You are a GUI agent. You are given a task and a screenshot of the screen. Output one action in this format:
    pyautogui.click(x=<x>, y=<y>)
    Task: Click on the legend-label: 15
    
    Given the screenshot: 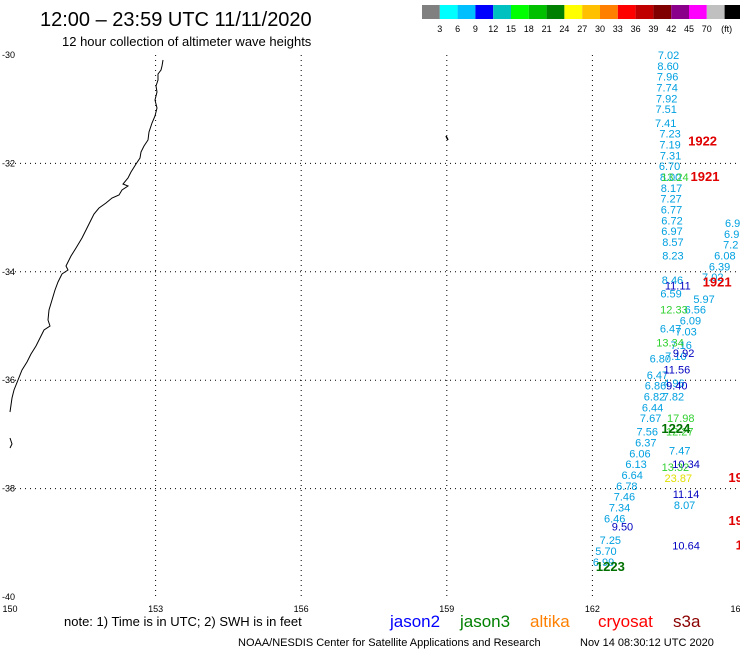 What is the action you would take?
    pyautogui.click(x=511, y=29)
    